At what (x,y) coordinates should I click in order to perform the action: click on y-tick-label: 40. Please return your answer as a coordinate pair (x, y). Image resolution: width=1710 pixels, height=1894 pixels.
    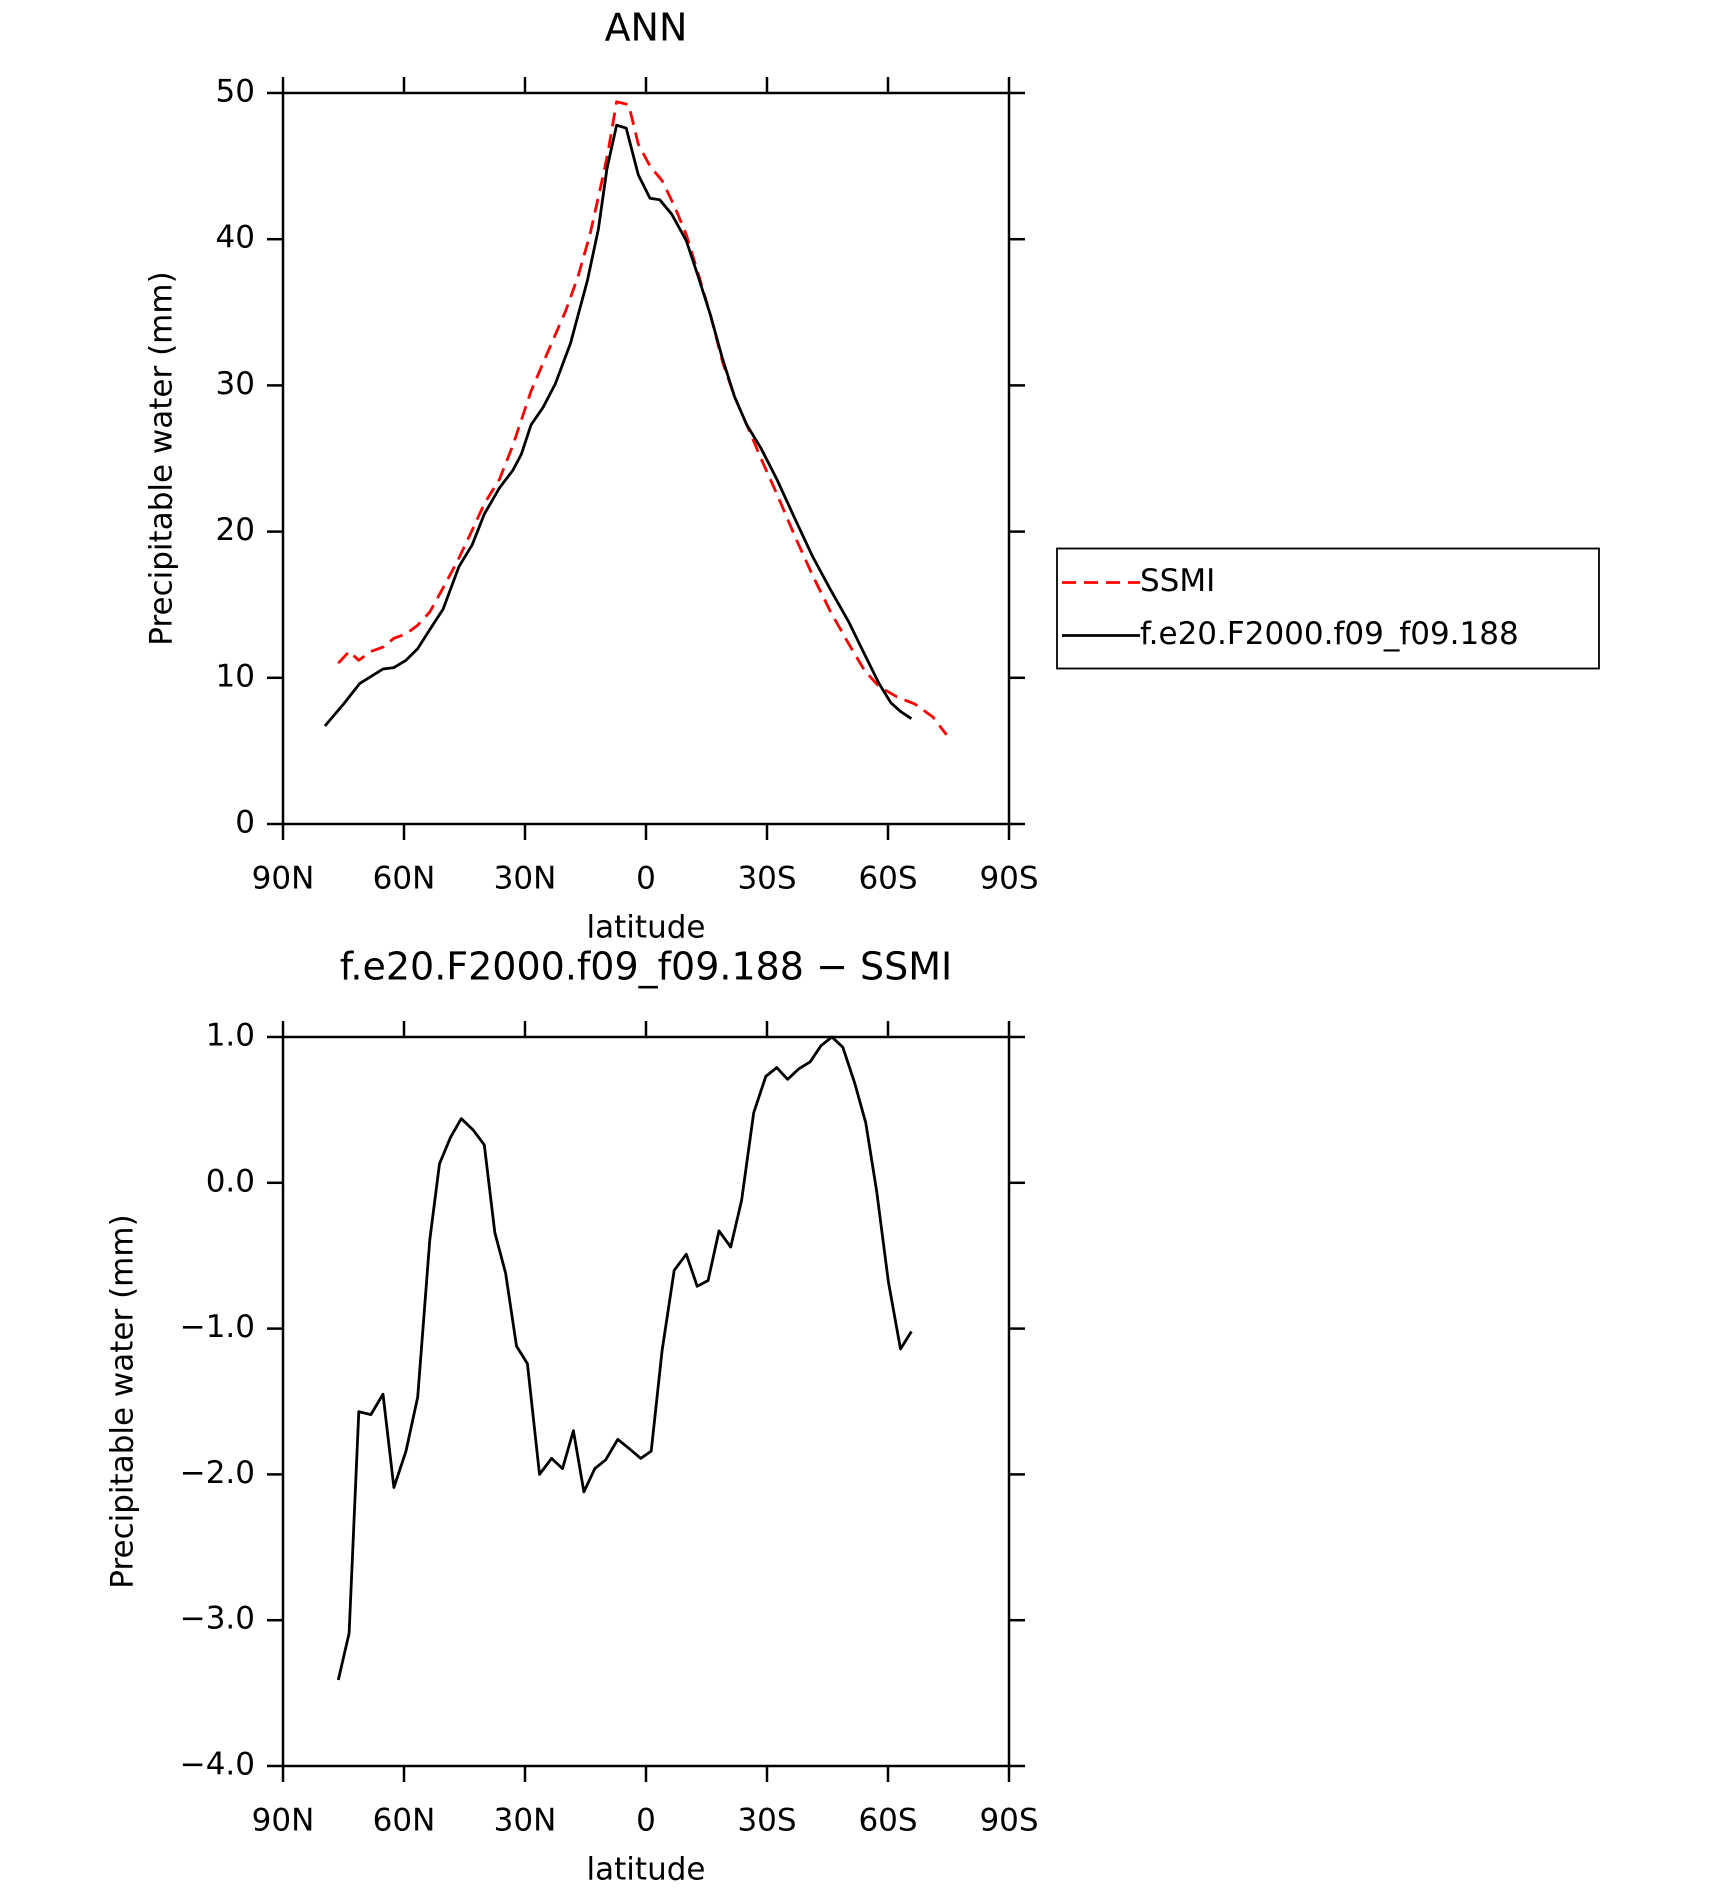
    Looking at the image, I should click on (235, 238).